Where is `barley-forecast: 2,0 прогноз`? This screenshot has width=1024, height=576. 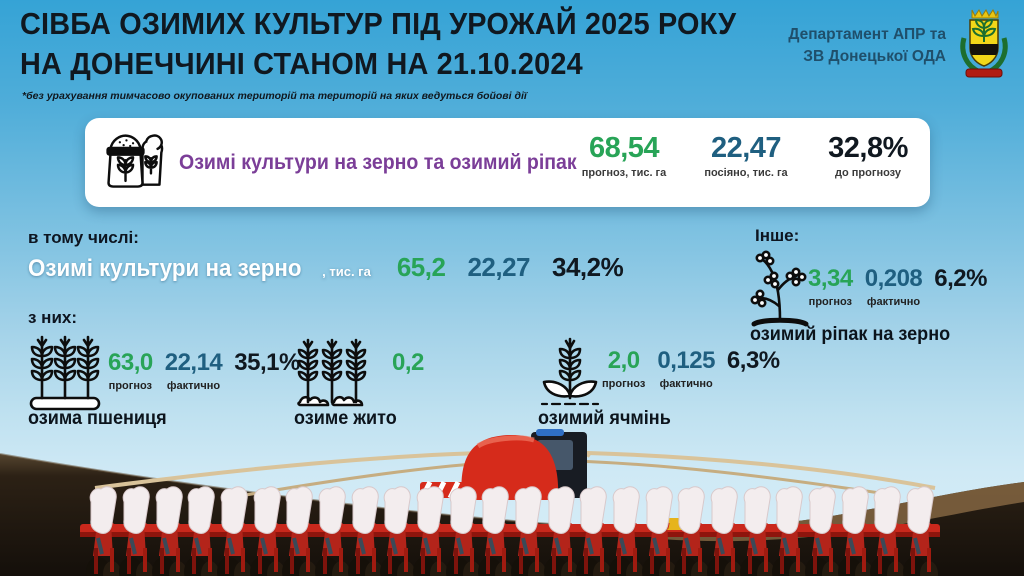
barley-forecast: 2,0 прогноз is located at coordinates (624, 369).